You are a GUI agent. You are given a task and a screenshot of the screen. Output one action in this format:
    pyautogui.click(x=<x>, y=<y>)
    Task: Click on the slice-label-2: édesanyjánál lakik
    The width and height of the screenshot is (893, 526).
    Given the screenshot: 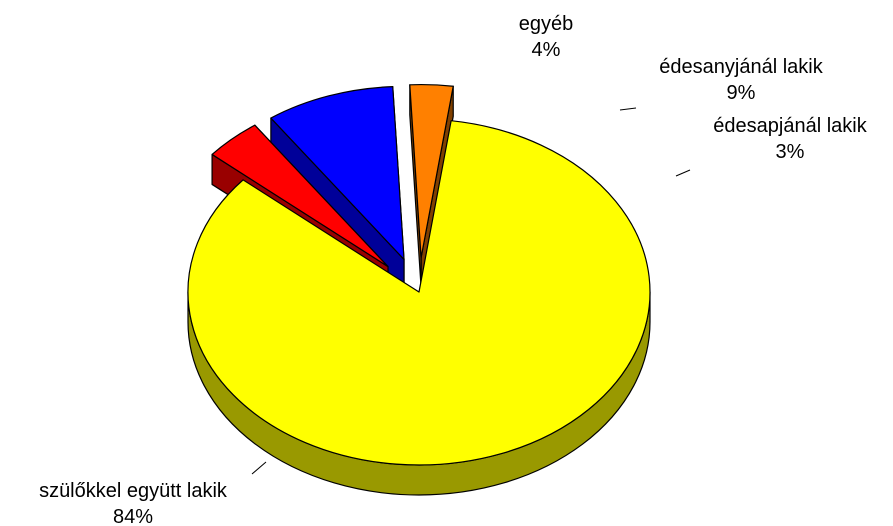 What is the action you would take?
    pyautogui.click(x=741, y=67)
    